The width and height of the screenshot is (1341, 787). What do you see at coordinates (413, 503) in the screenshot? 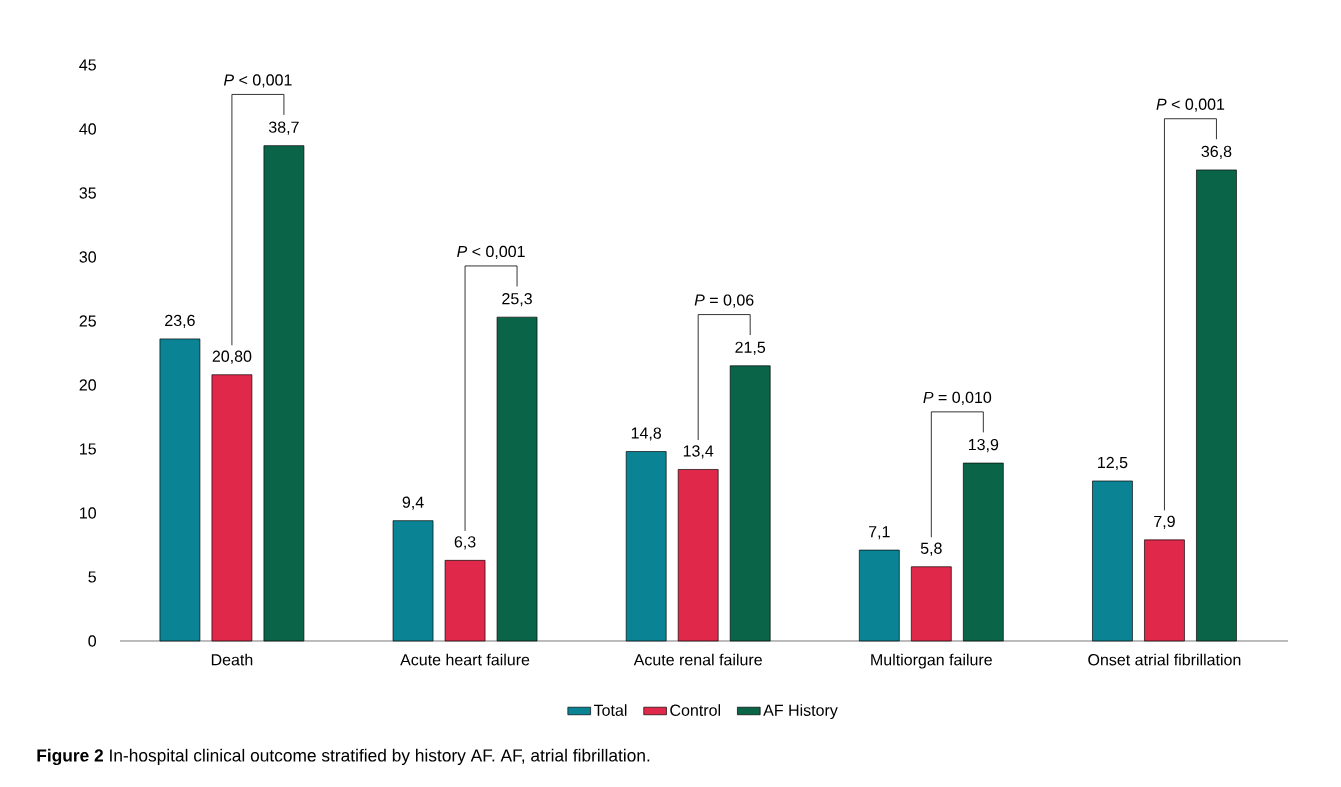
I see `data-label: 9,4` at bounding box center [413, 503].